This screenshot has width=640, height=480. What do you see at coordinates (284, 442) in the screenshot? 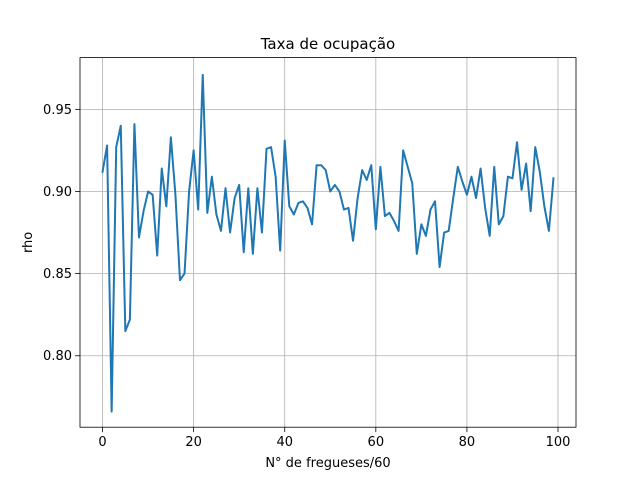
I see `x-tick-label: 40` at bounding box center [284, 442].